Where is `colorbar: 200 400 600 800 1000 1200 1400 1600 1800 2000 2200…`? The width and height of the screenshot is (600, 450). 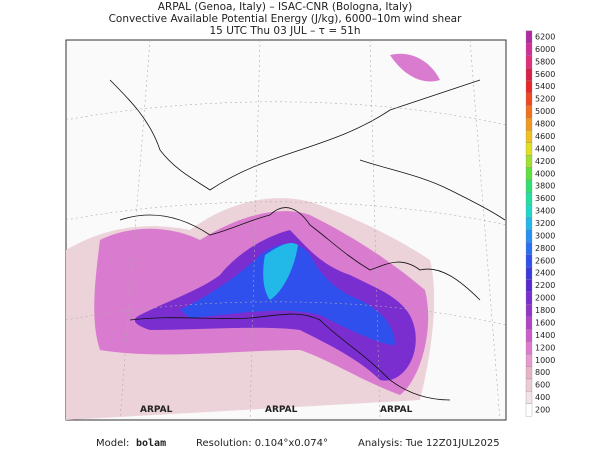
colorbar: 200 400 600 800 1000 1200 1400 1600 1800 2000 2200… is located at coordinates (540, 223).